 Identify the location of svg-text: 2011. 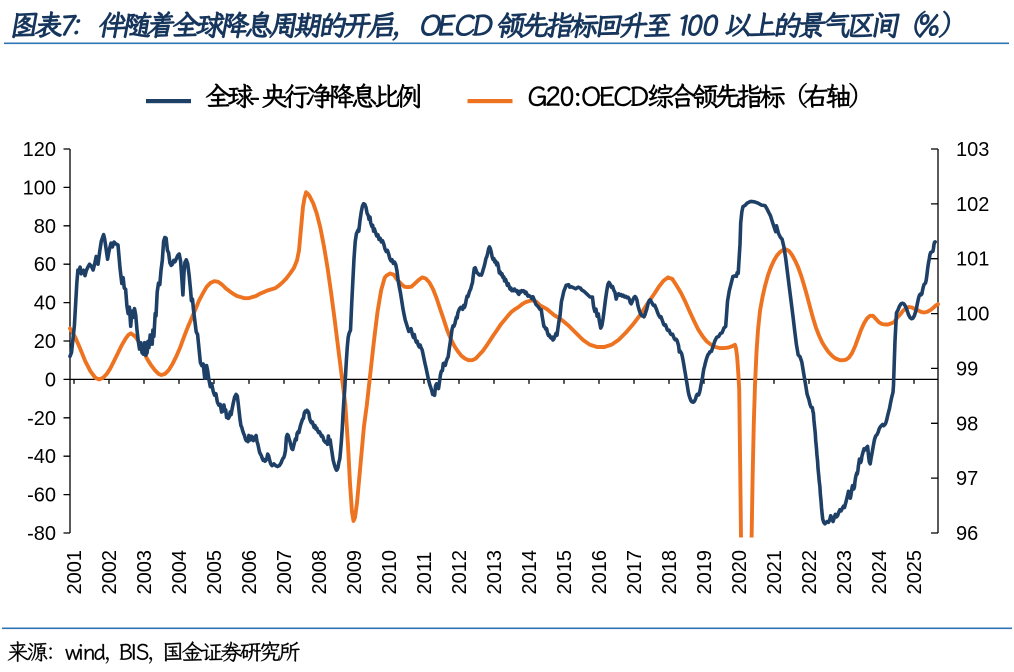
(425, 572).